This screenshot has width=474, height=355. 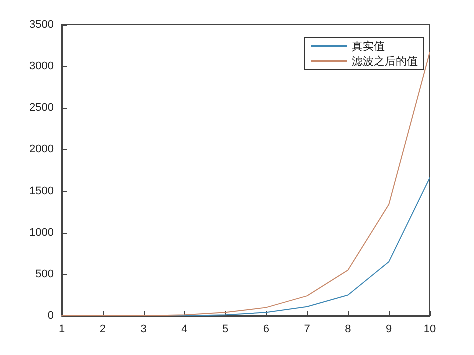 I want to click on y-tick-label: 2000, so click(x=42, y=150).